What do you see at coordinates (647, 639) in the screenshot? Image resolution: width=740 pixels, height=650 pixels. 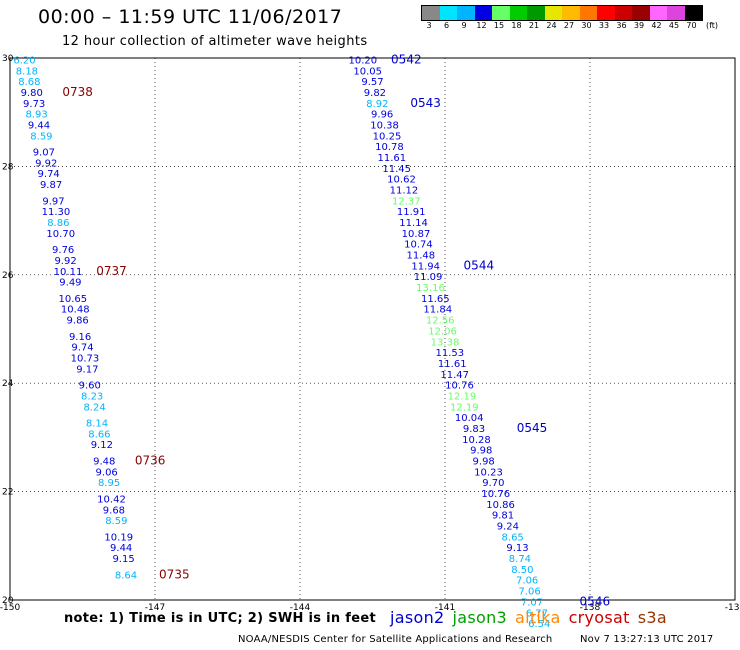 I see `timestamp-text: Nov 7 13:27:13 UTC 2017` at bounding box center [647, 639].